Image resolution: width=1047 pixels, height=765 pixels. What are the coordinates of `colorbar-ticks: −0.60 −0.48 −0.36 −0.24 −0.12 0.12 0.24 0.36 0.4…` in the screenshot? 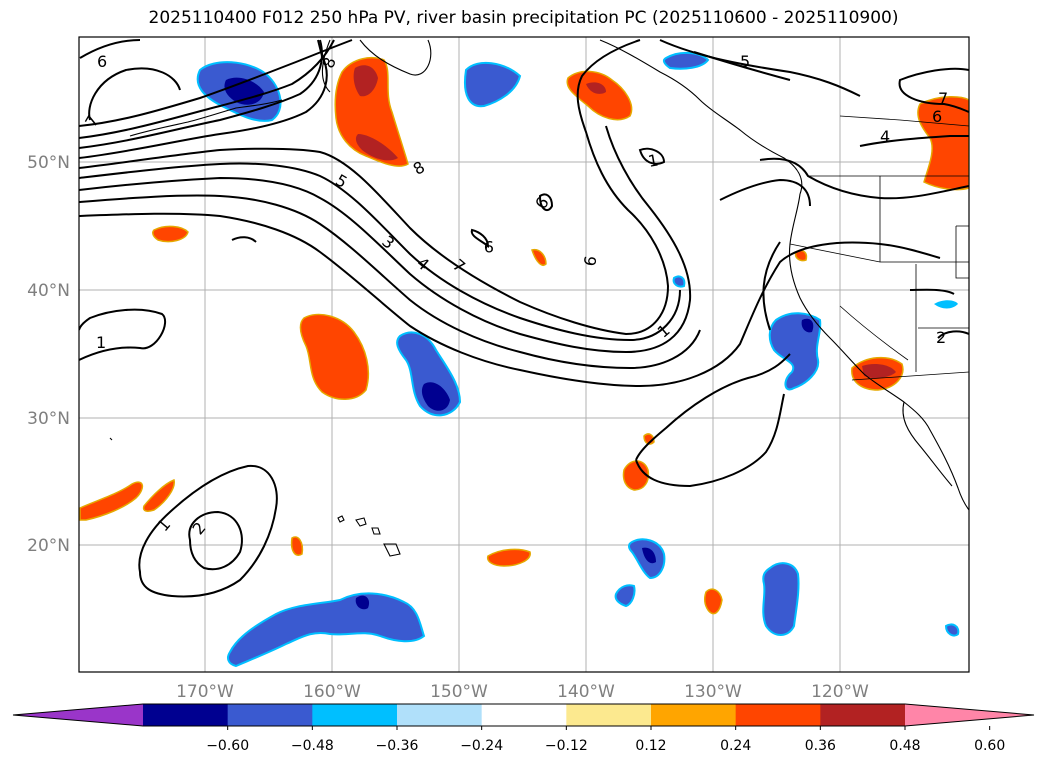 It's located at (605, 740).